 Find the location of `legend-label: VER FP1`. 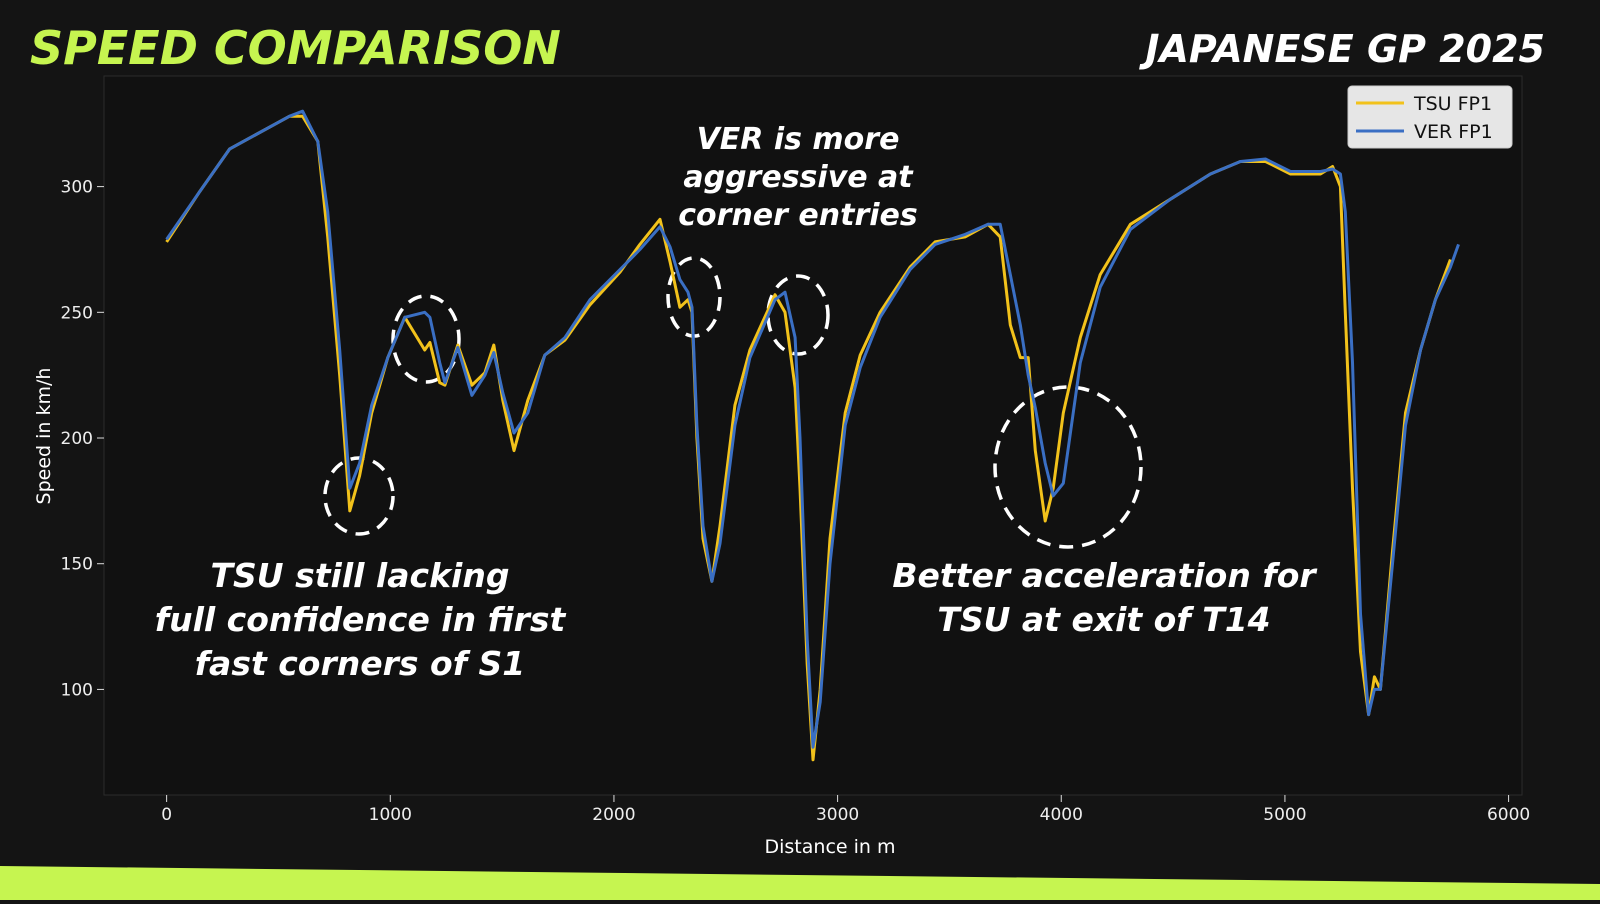

legend-label: VER FP1 is located at coordinates (1453, 132).